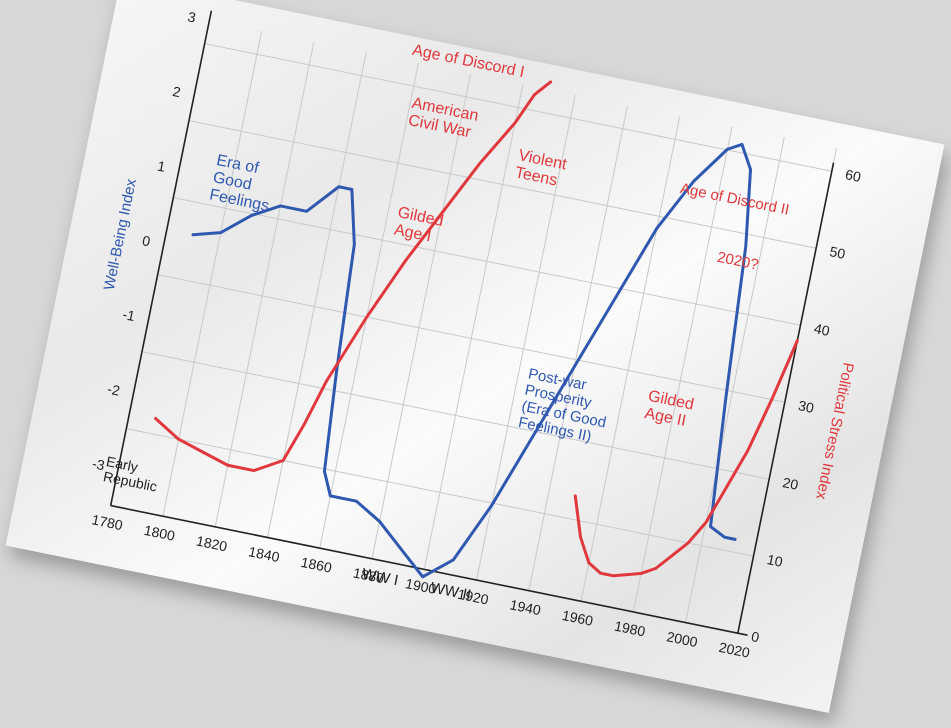  I want to click on y-right-tick-label: 60, so click(853, 175).